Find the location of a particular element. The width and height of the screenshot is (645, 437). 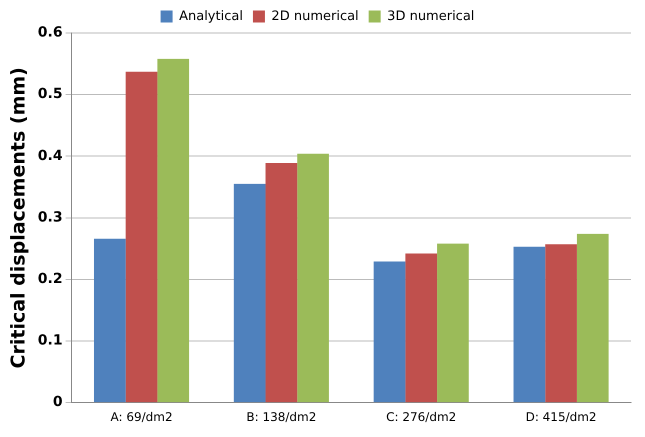

y-axis-title: Critical displacements (mm) is located at coordinates (18, 217).